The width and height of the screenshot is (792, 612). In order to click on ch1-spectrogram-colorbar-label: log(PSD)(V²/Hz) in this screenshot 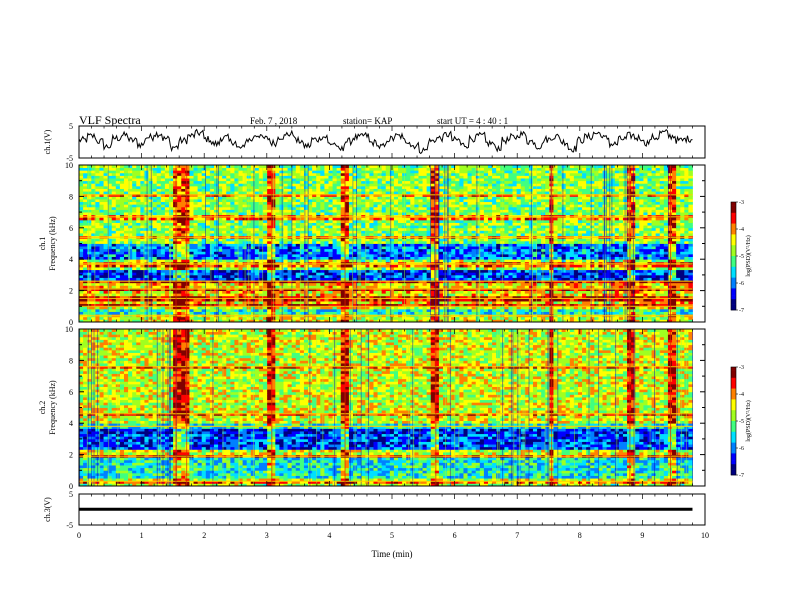, I will do `click(748, 255)`.